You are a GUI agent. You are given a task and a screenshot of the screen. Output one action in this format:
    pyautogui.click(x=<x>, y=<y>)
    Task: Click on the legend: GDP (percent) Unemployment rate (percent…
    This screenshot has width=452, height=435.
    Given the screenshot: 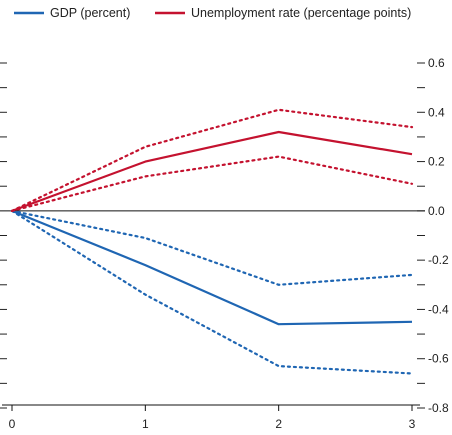 What is the action you would take?
    pyautogui.click(x=212, y=13)
    